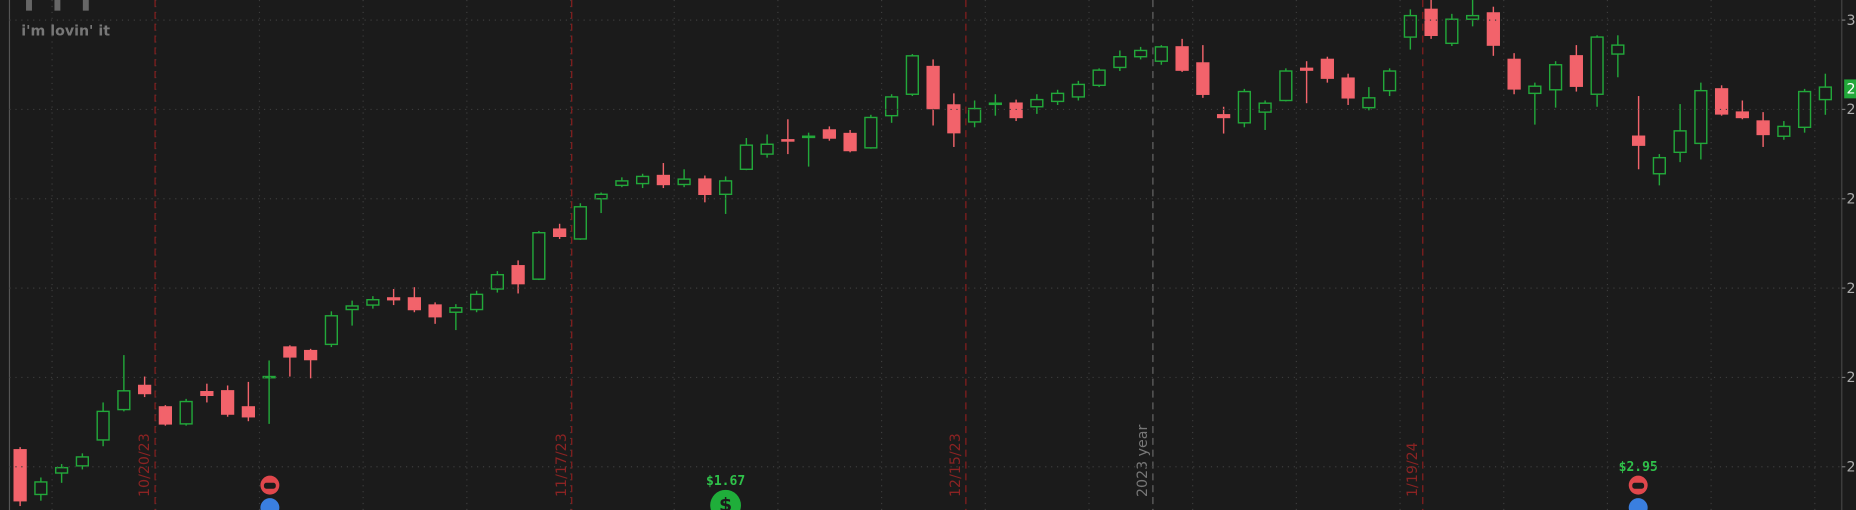 Image resolution: width=1856 pixels, height=510 pixels. Describe the element at coordinates (1851, 289) in the screenshot. I see `y-tick-label: 270` at that location.